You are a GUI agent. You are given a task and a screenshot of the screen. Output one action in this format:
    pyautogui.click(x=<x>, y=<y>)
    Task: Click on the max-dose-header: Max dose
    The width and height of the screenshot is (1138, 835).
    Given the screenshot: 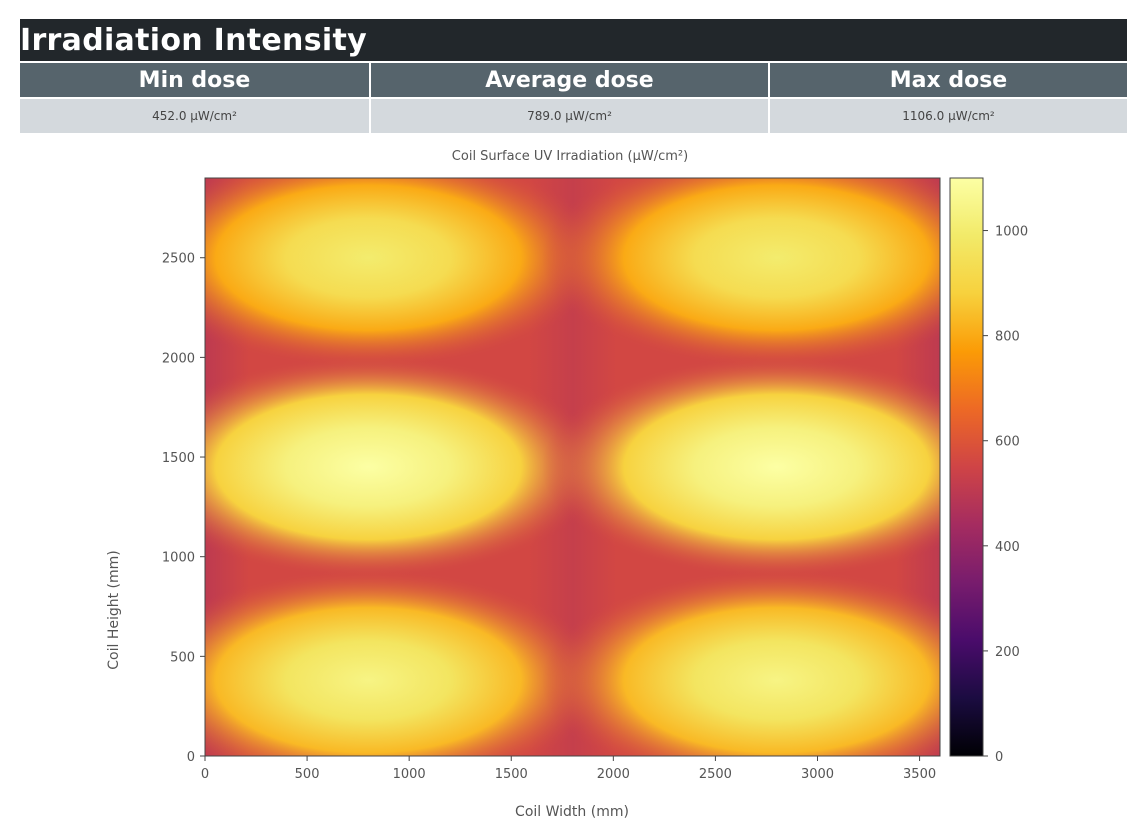 What is the action you would take?
    pyautogui.click(x=948, y=80)
    